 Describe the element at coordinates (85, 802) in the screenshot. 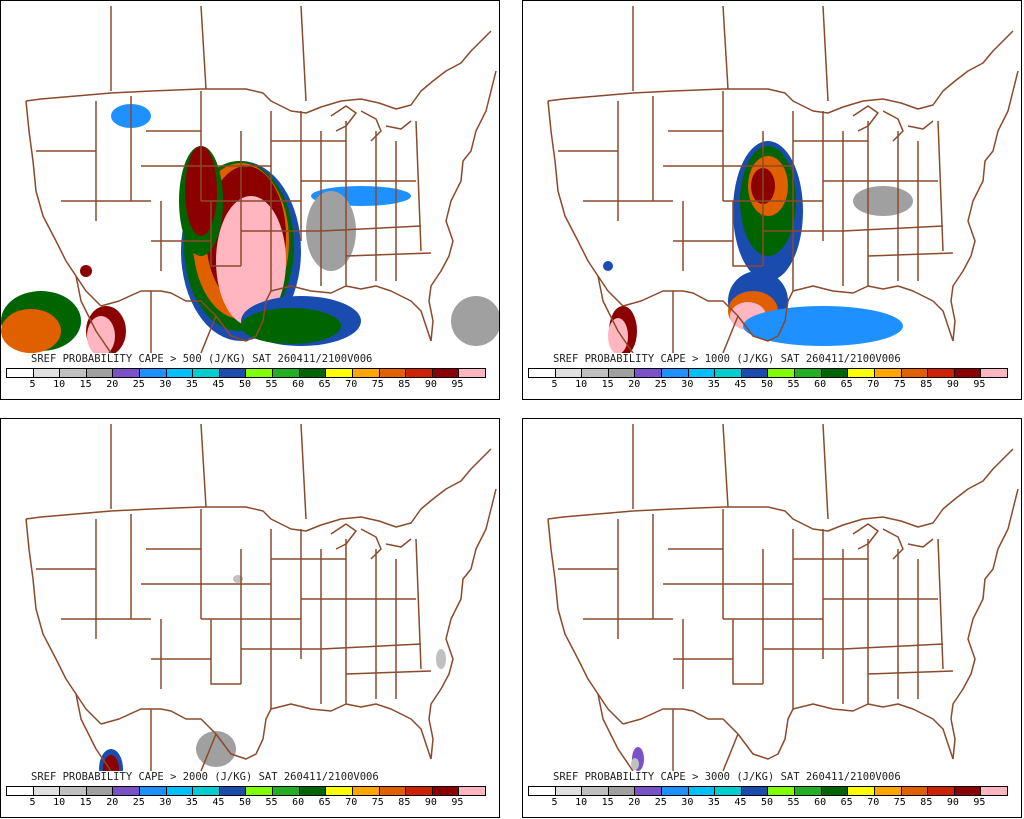

I see `legend-tick-label: 15` at that location.